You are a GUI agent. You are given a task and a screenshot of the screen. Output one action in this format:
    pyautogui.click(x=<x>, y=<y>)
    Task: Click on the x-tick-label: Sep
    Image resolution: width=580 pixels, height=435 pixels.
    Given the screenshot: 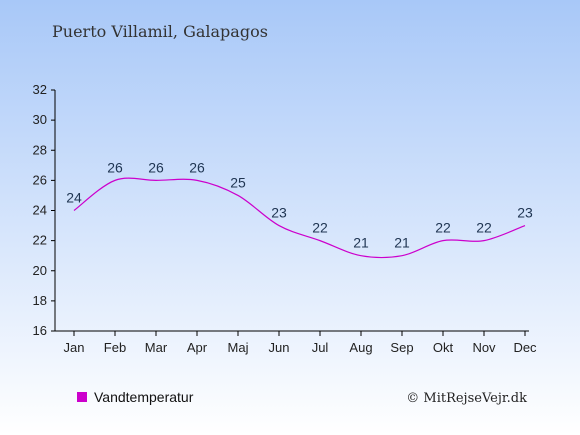 What is the action you would take?
    pyautogui.click(x=401, y=347)
    